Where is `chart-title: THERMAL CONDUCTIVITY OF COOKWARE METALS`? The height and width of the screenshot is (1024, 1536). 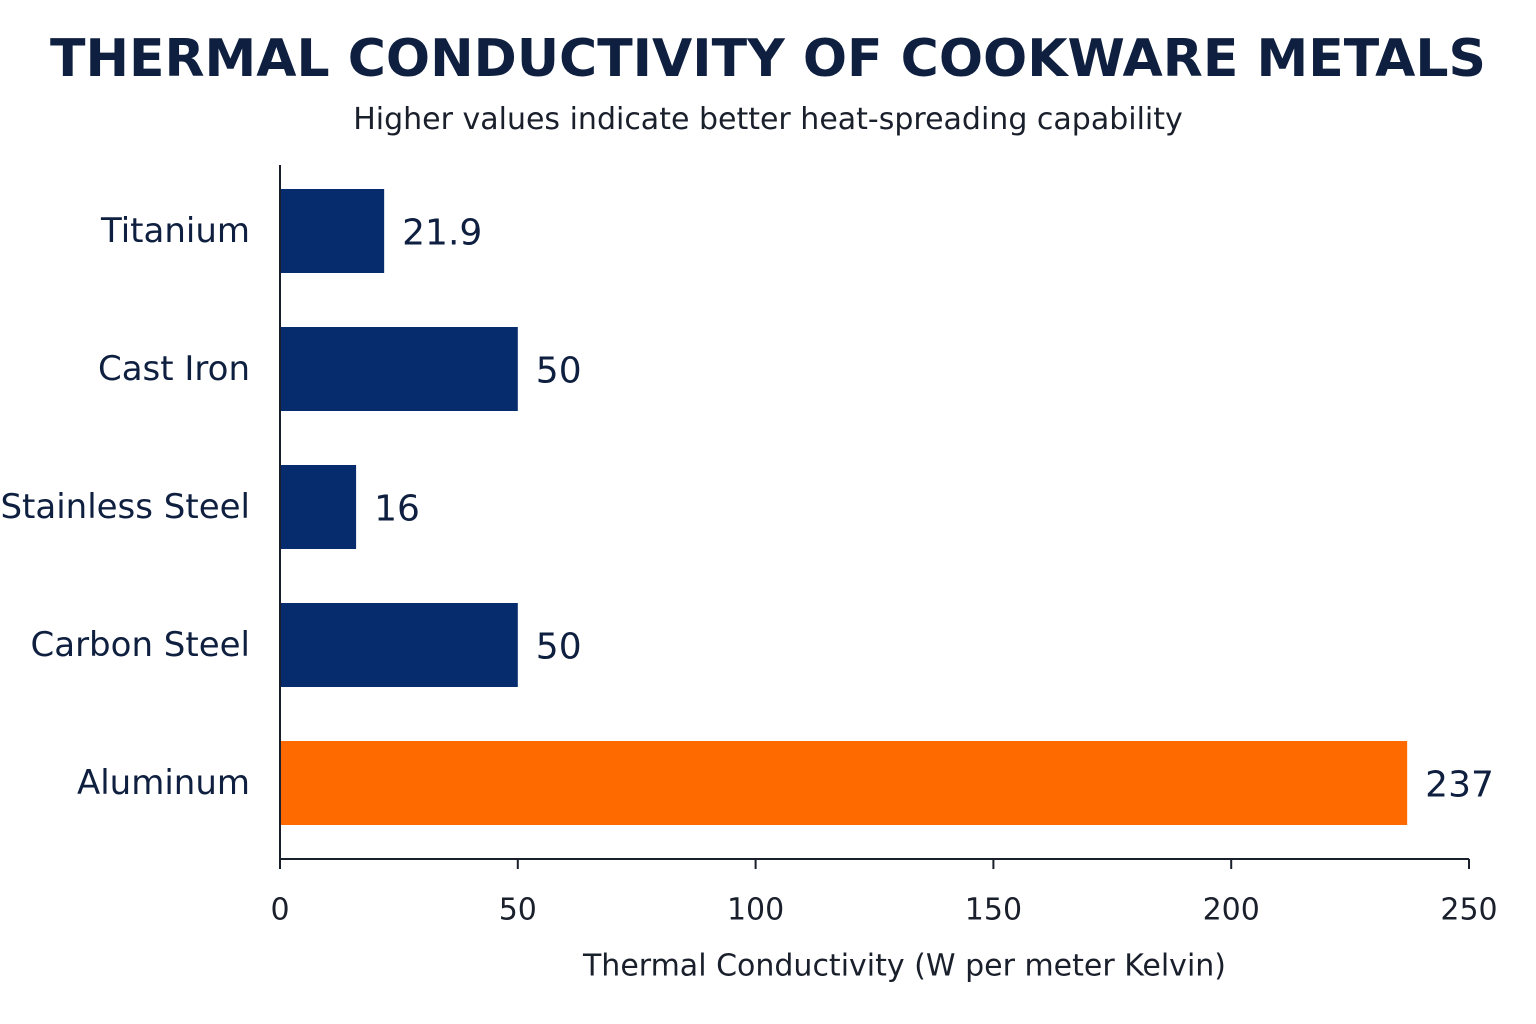
chart-title: THERMAL CONDUCTIVITY OF COOKWARE METALS is located at coordinates (768, 59).